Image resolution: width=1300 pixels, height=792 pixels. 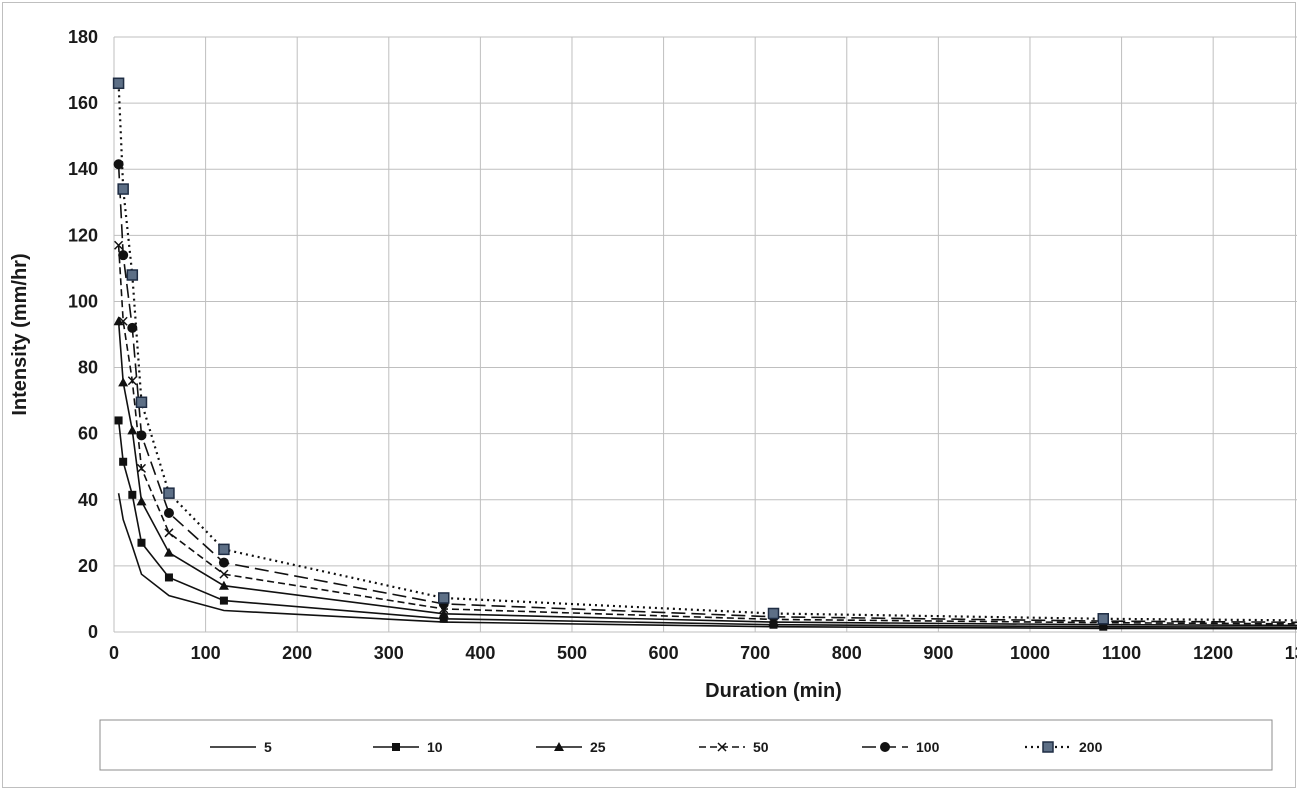 I want to click on y-tick-label: 0, so click(x=93, y=632).